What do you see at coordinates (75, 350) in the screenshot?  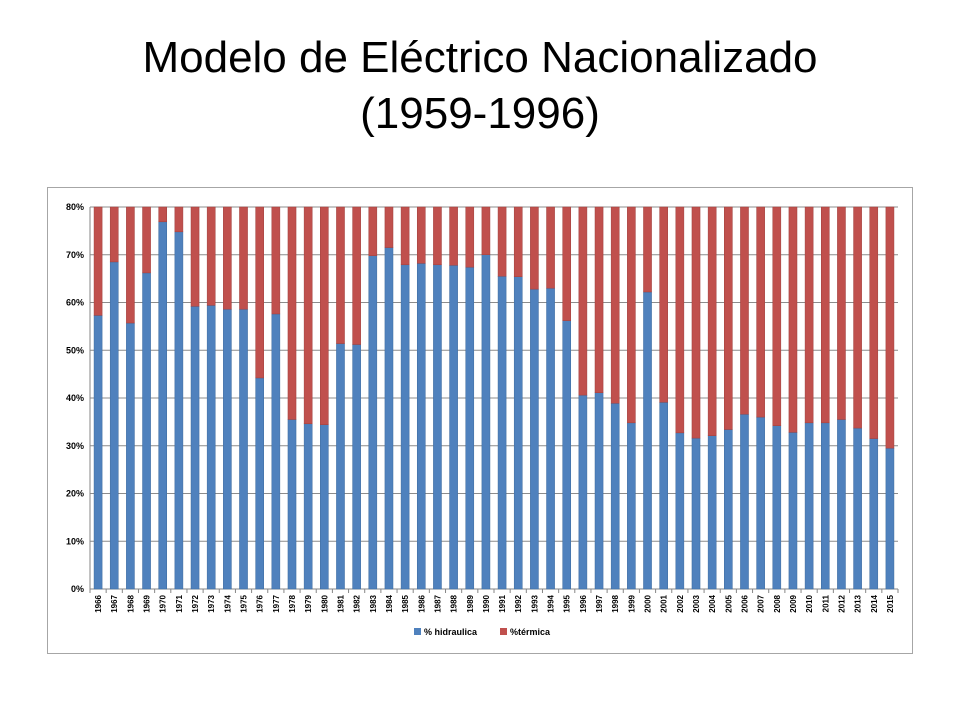 I see `y-tick-label: 50%` at bounding box center [75, 350].